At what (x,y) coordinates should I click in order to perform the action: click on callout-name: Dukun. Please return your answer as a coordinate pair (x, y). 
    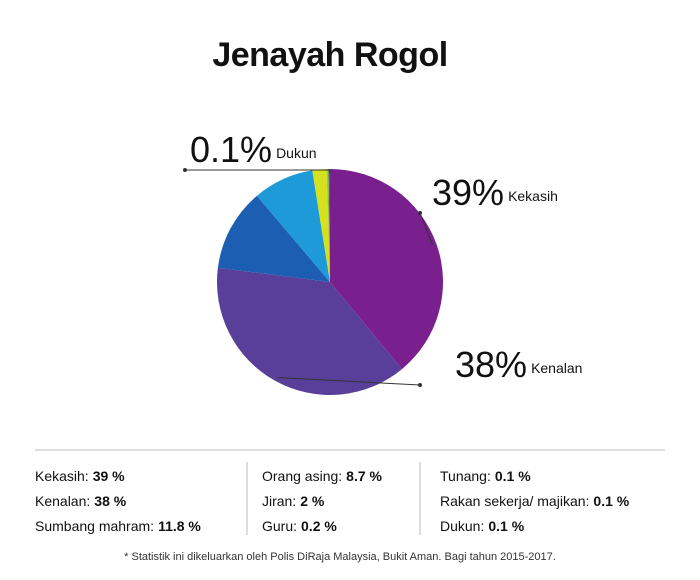
    Looking at the image, I should click on (296, 153).